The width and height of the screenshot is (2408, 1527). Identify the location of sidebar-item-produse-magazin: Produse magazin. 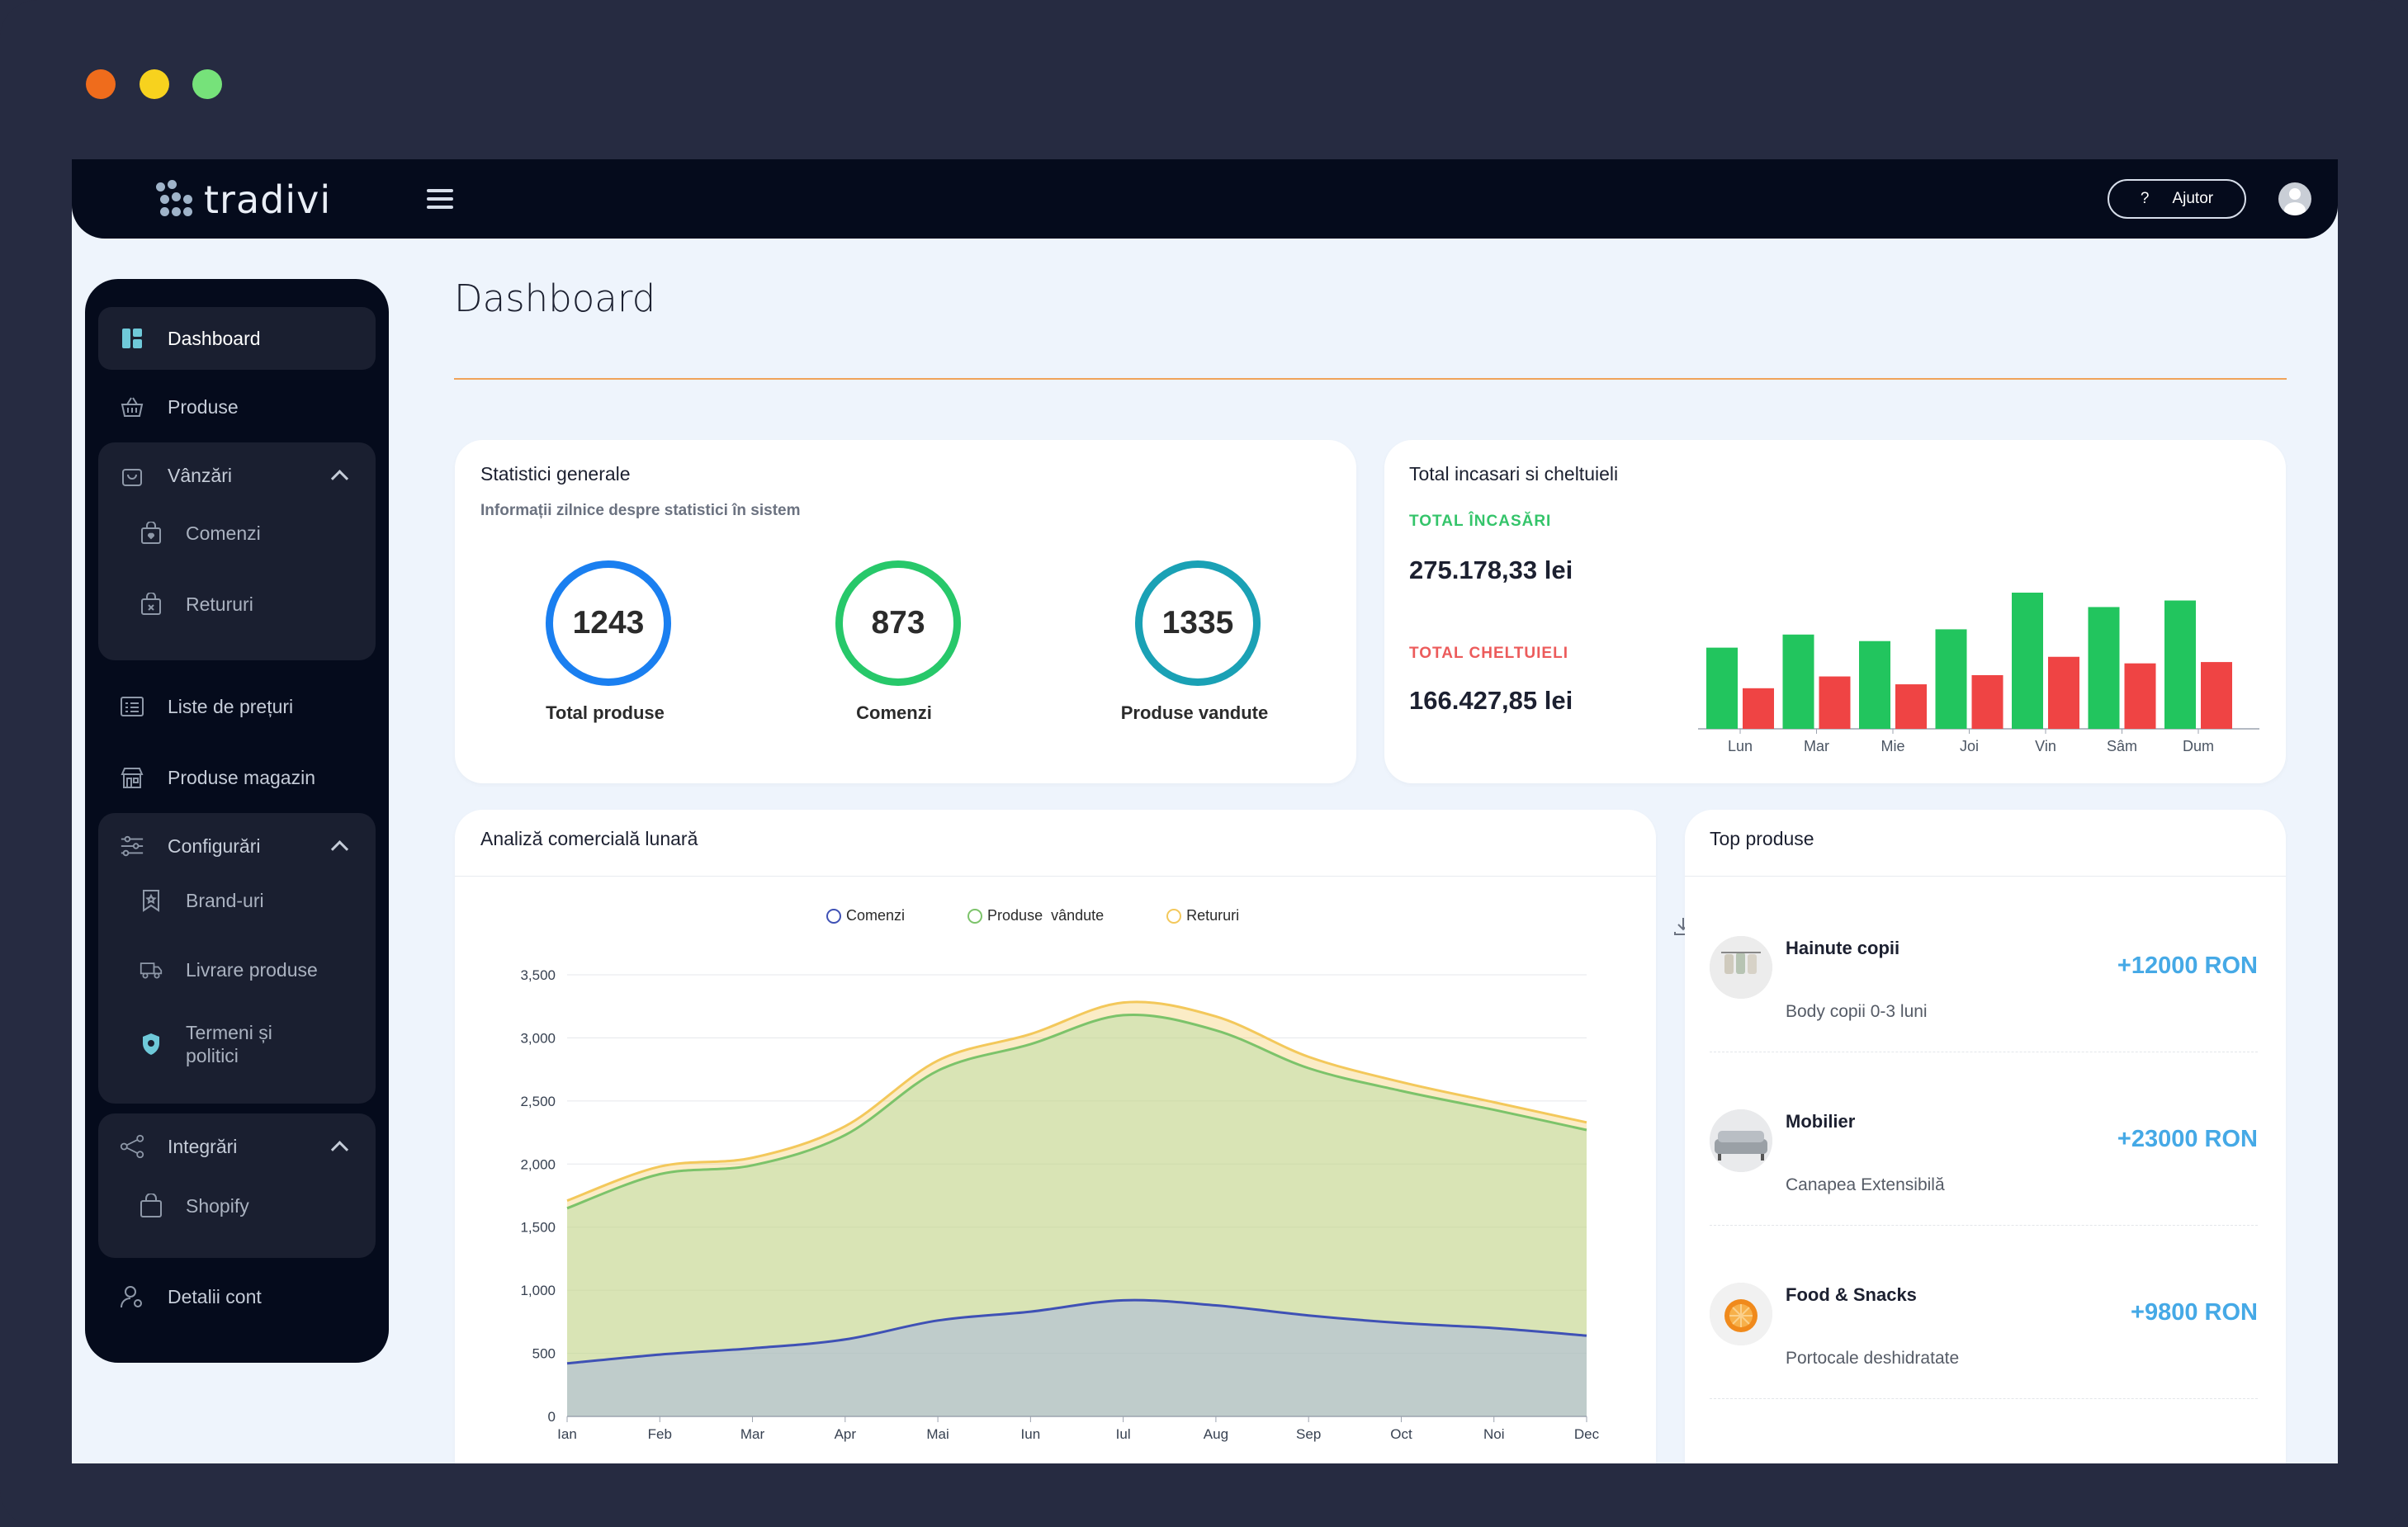
(237, 777).